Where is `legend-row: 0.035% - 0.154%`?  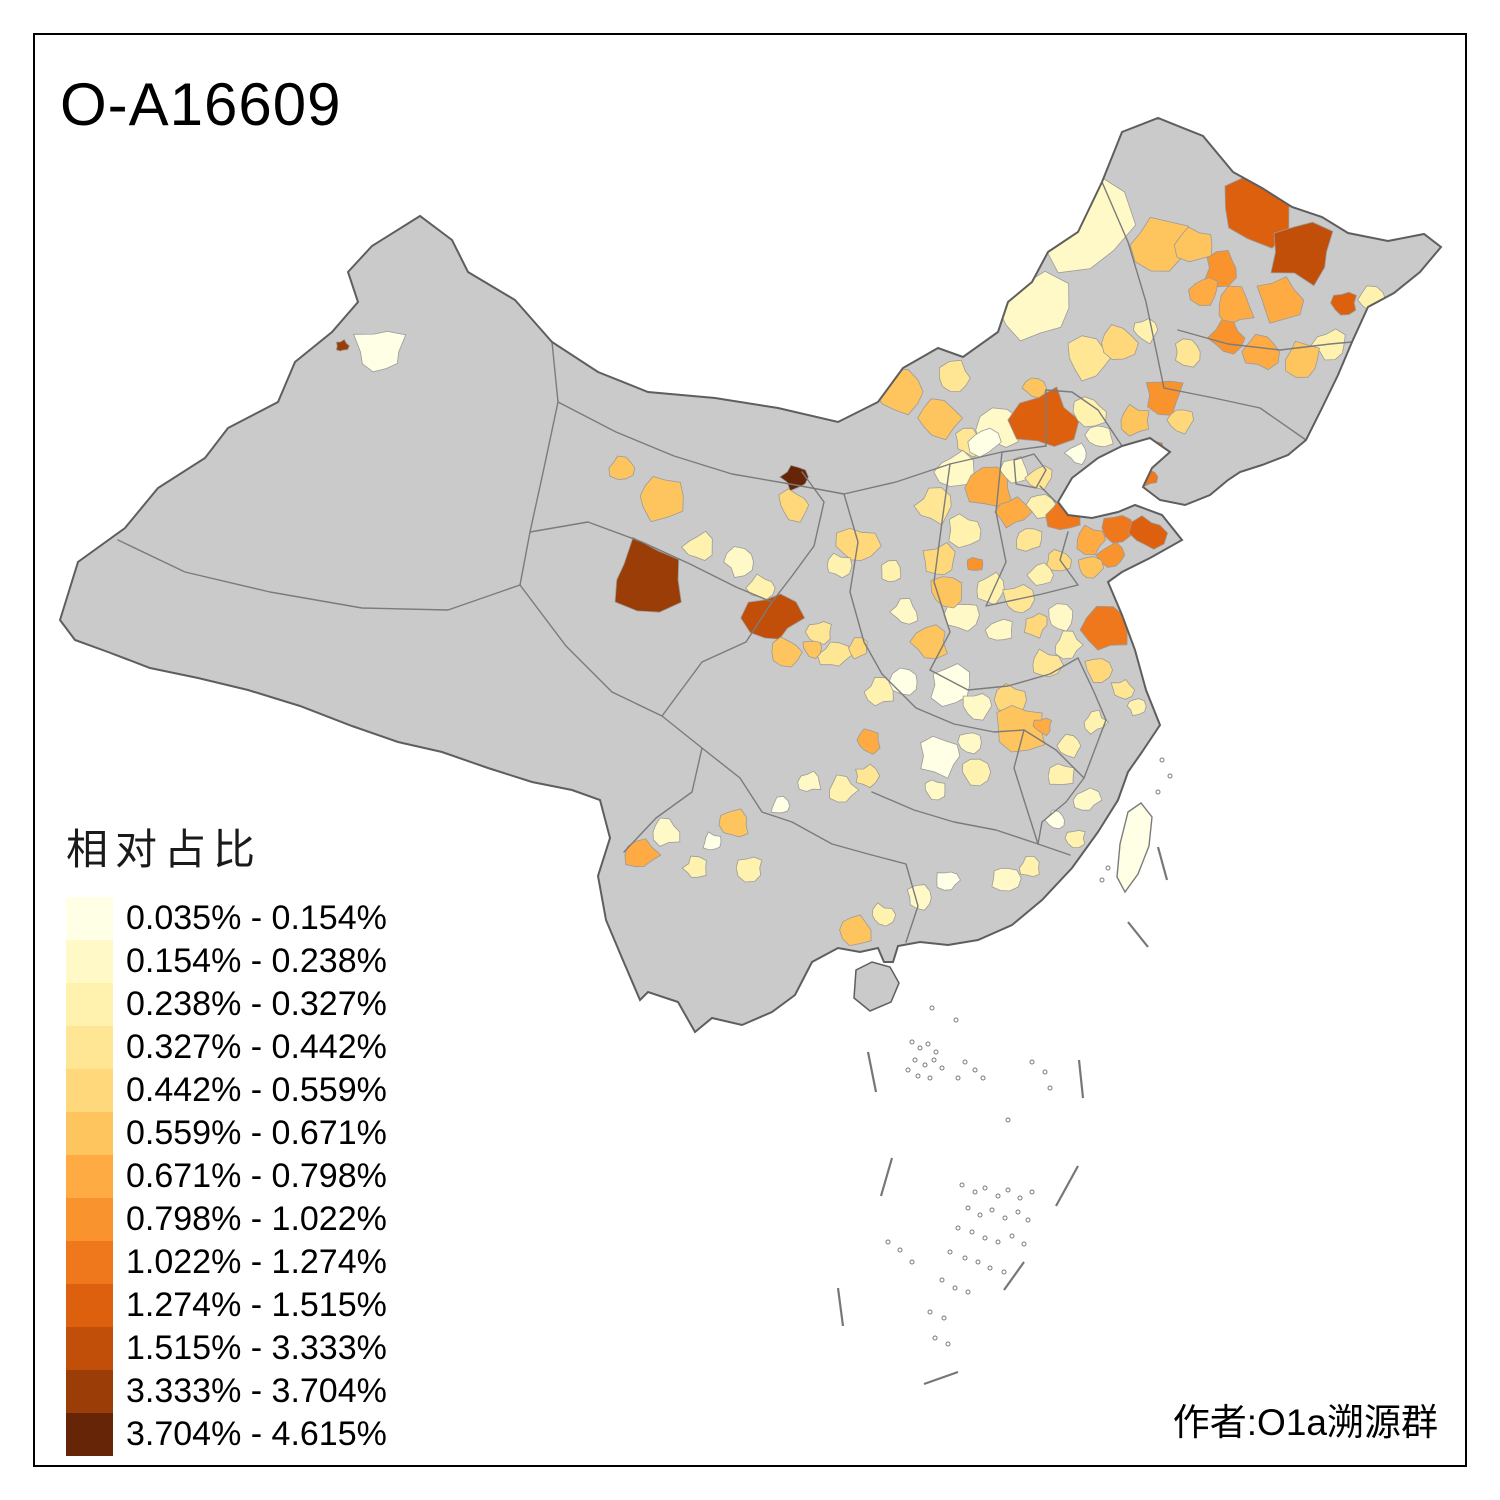
legend-row: 0.035% - 0.154% is located at coordinates (226, 918).